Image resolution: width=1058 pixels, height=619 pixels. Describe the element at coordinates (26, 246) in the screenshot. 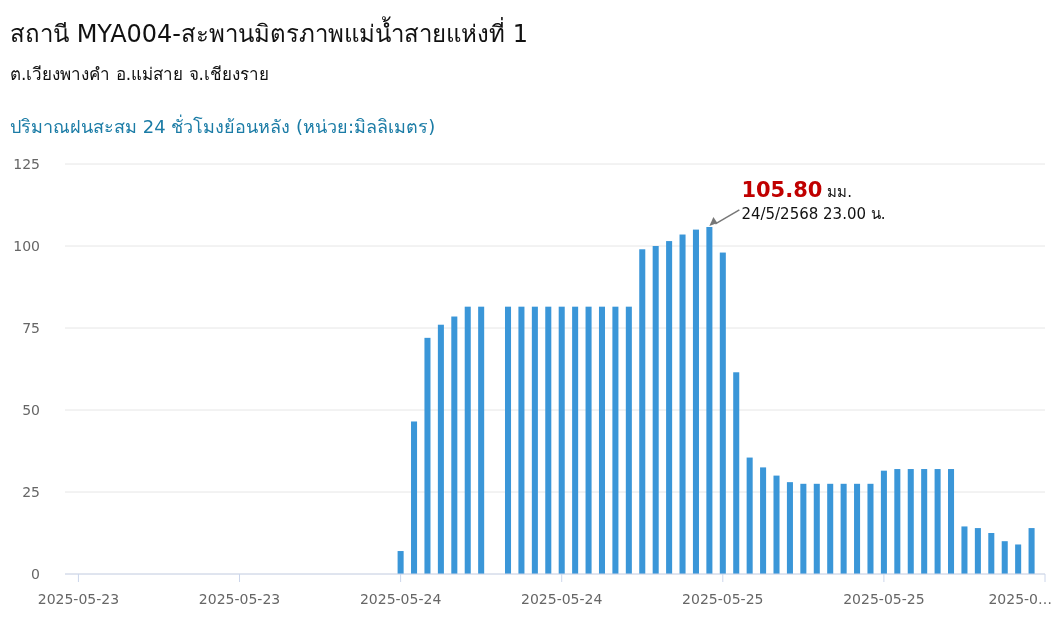

I see `y-tick-label: 100` at that location.